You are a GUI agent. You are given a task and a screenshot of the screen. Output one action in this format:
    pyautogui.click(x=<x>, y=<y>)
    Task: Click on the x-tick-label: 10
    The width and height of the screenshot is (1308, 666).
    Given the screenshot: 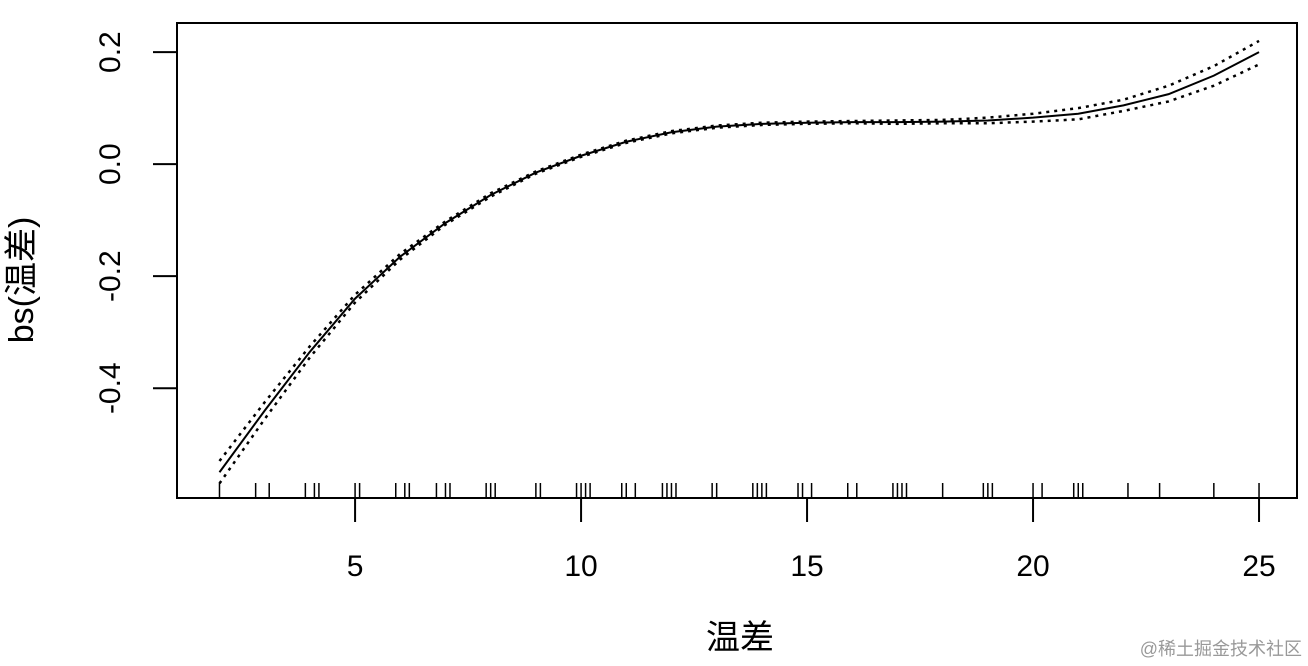 What is the action you would take?
    pyautogui.click(x=580, y=566)
    